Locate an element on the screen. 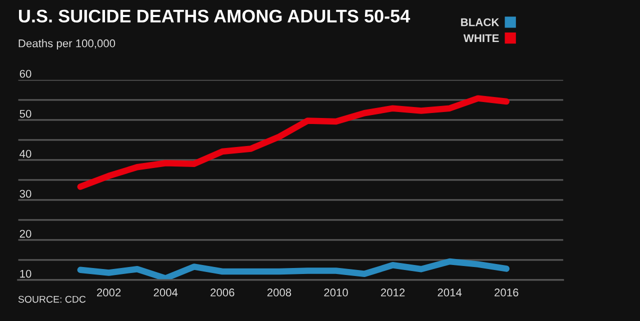  x-tick-label: 2008 is located at coordinates (279, 292).